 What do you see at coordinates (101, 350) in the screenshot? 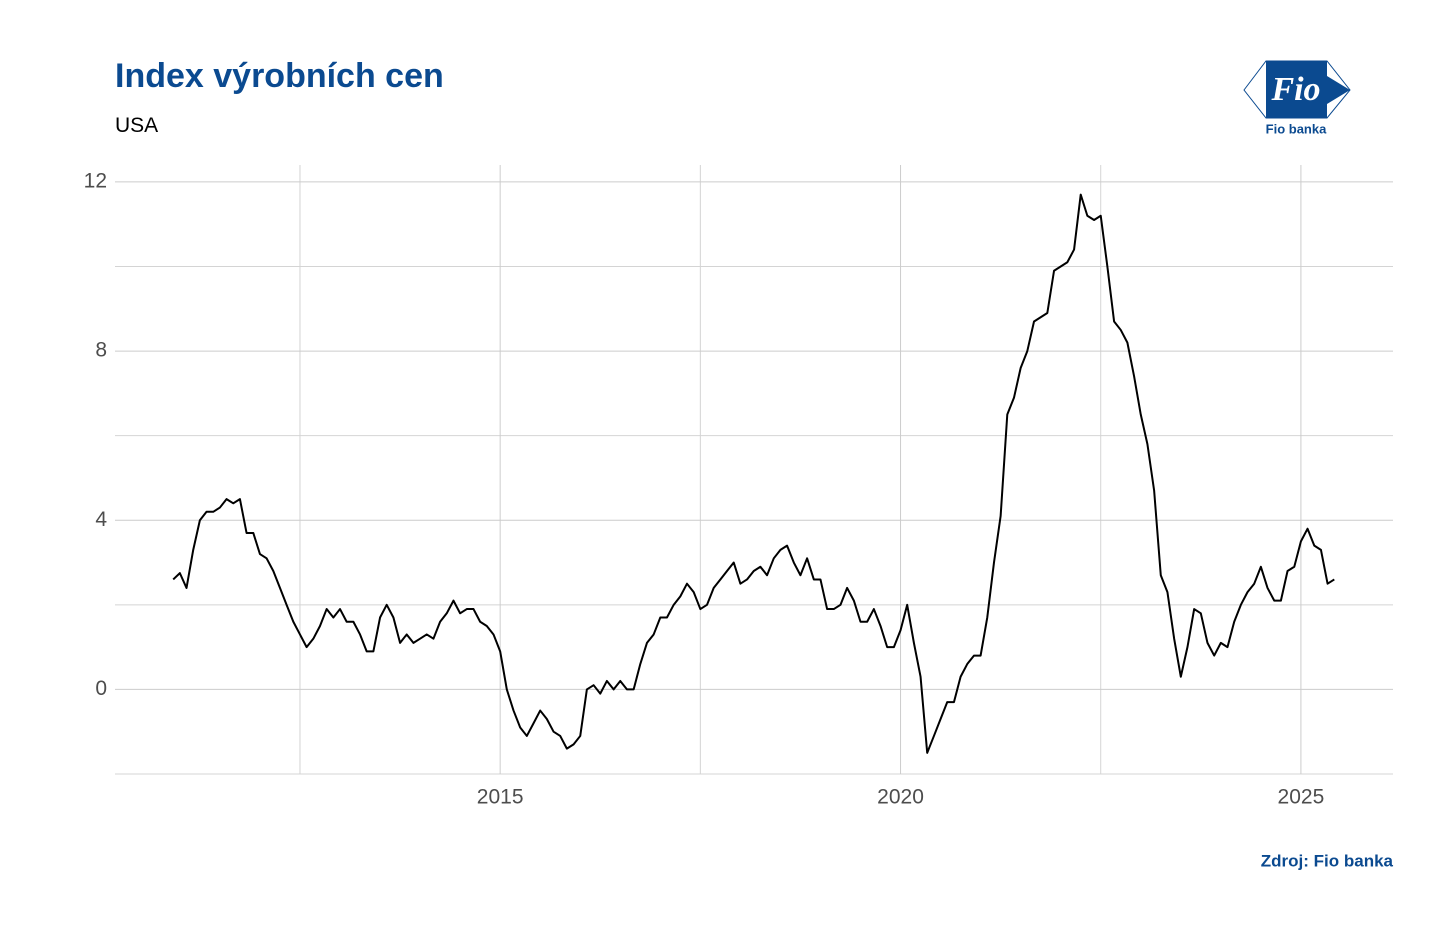
I see `y-tick-label: 8` at bounding box center [101, 350].